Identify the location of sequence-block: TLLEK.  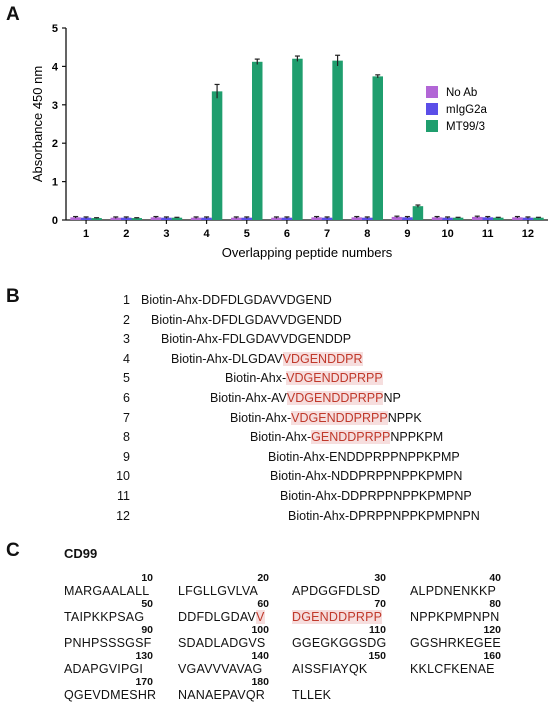
(311, 695).